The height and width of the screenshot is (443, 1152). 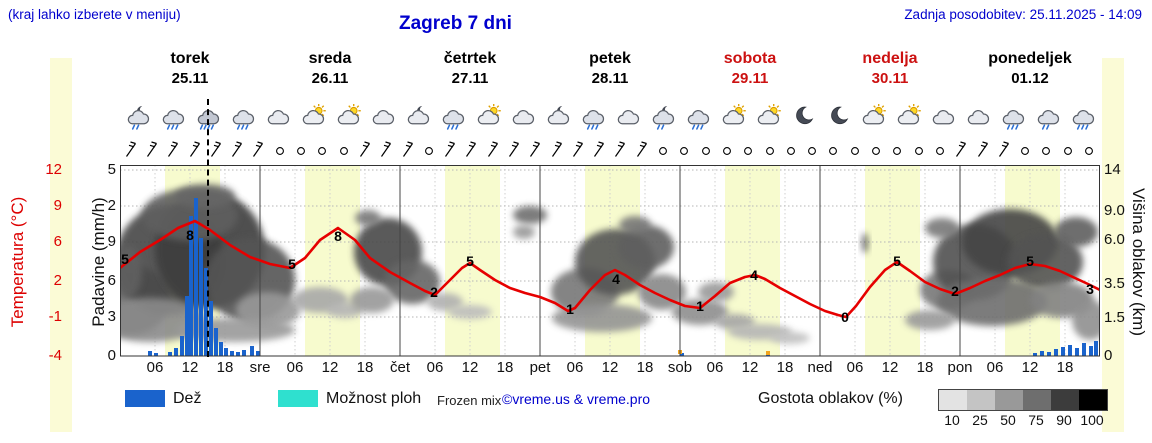 I want to click on temperature-tick: -1, so click(x=55, y=316).